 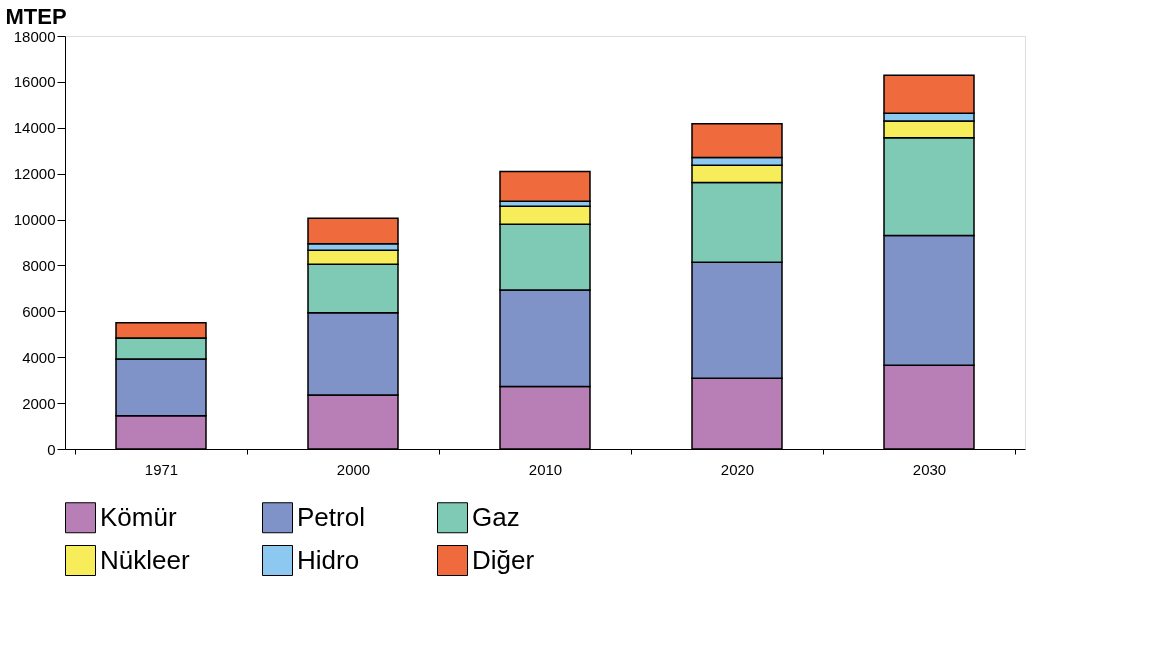 I want to click on x-tick-label: 2020, so click(x=737, y=469).